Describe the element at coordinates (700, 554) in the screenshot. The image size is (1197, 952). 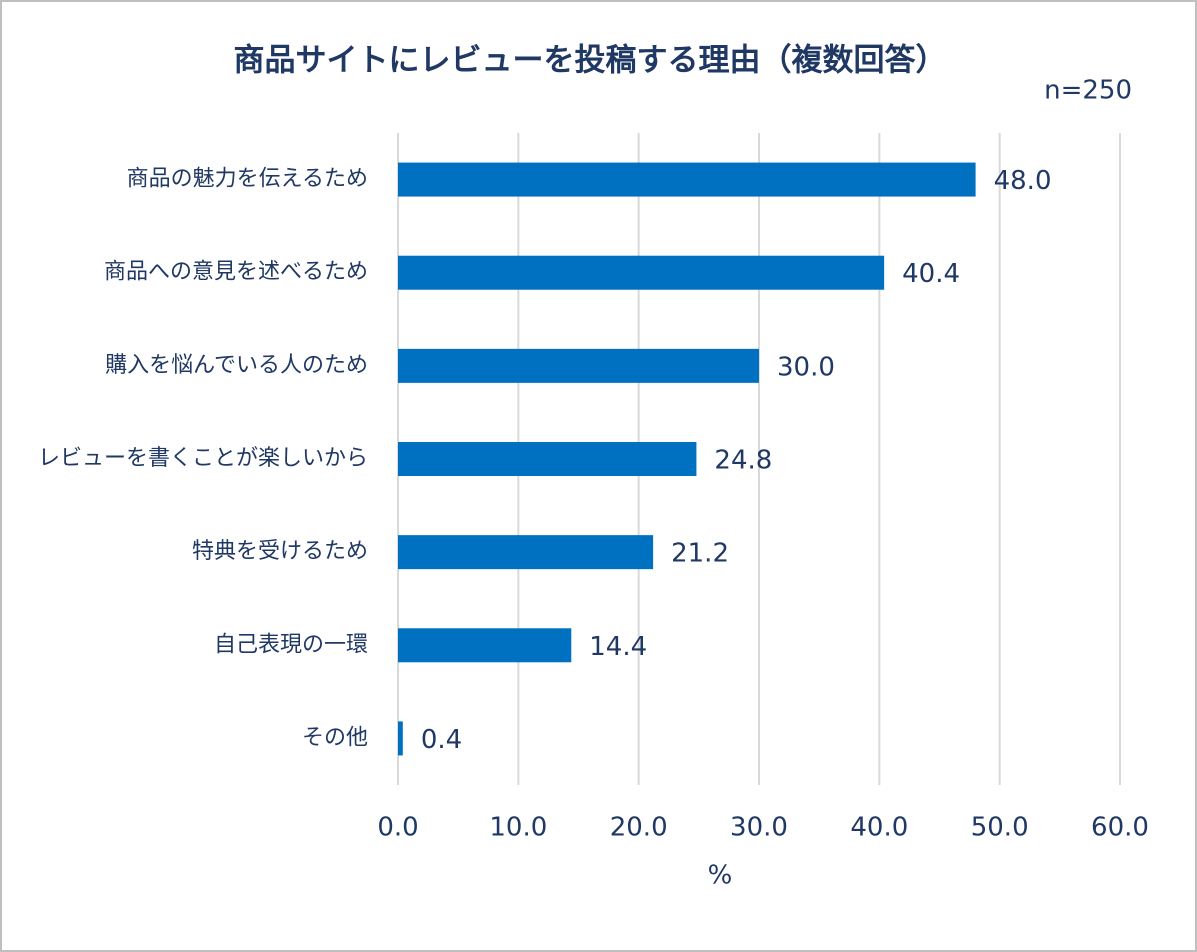
I see `value-label: 21.2` at that location.